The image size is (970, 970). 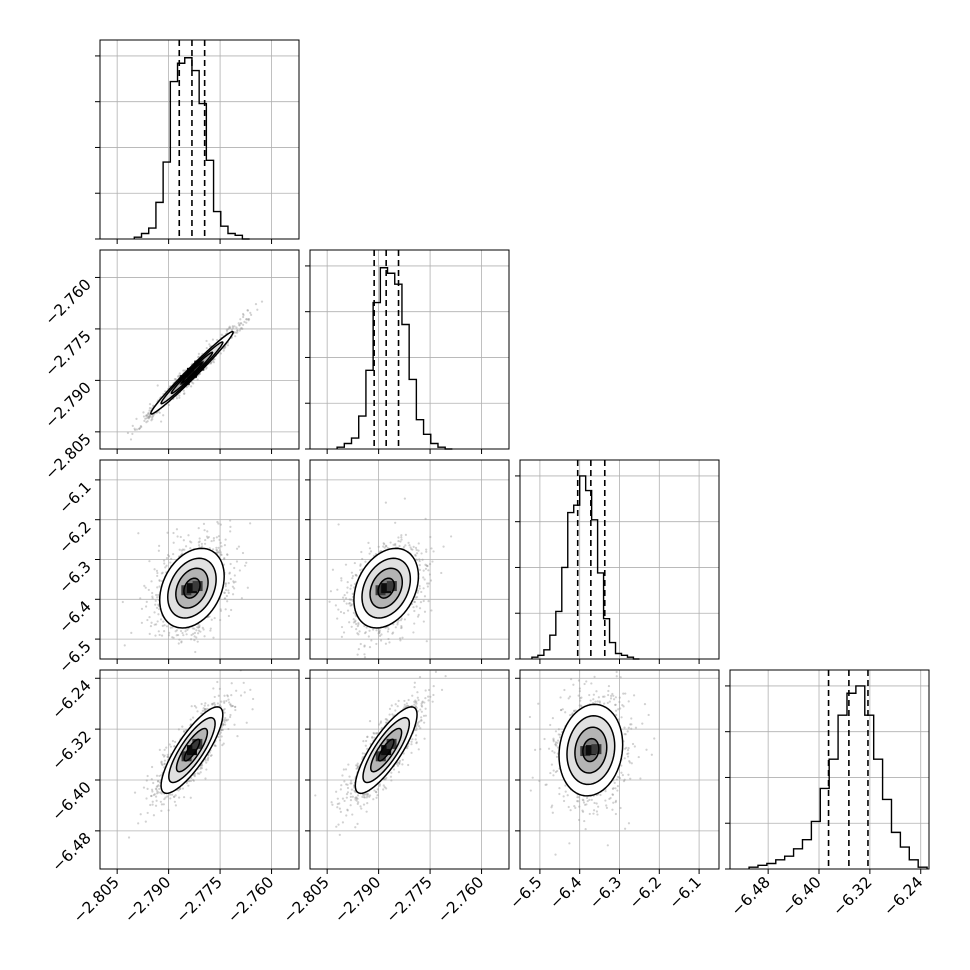 I want to click on contour-line, so click(x=192, y=372).